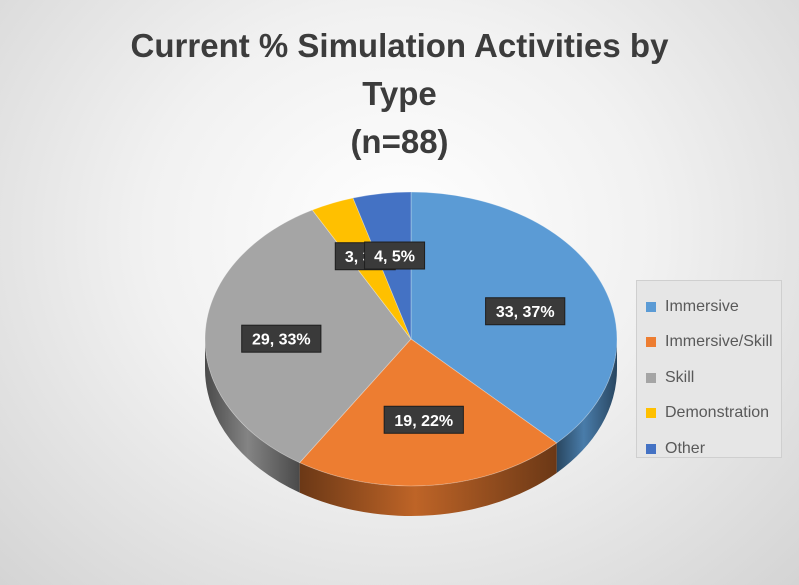 This screenshot has height=585, width=799. I want to click on legend-label-other: Other, so click(685, 448).